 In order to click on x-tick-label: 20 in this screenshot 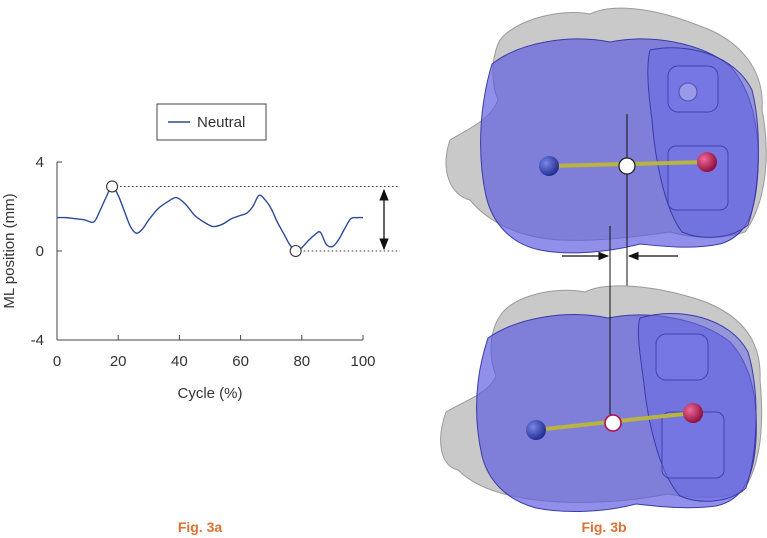, I will do `click(118, 361)`.